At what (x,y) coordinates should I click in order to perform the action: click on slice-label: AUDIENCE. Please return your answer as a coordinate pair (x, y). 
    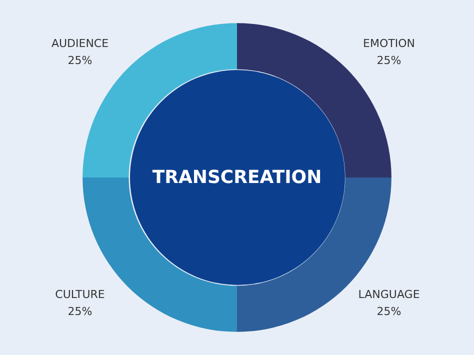
    Looking at the image, I should click on (80, 43).